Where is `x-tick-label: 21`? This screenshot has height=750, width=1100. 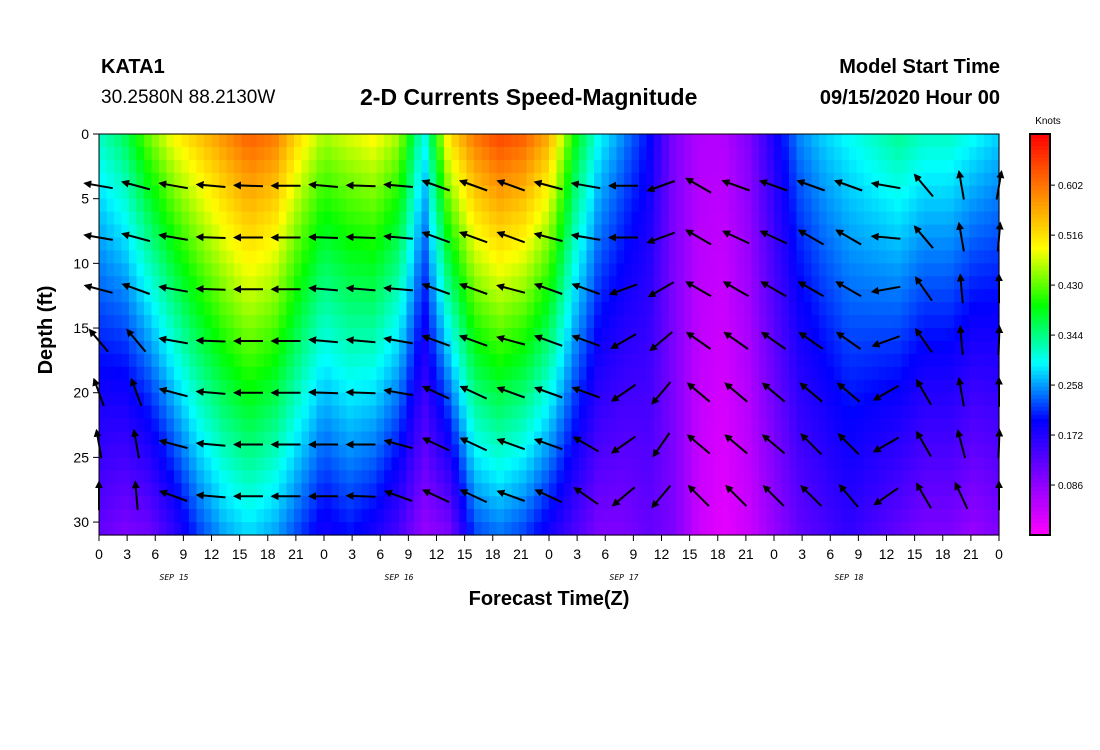 x-tick-label: 21 is located at coordinates (971, 554).